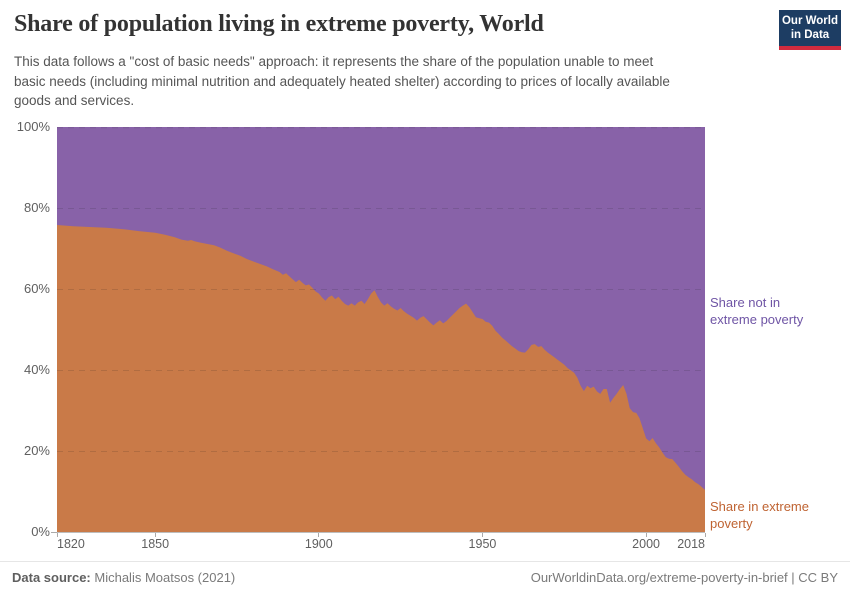  I want to click on x-tick-1900, so click(319, 535).